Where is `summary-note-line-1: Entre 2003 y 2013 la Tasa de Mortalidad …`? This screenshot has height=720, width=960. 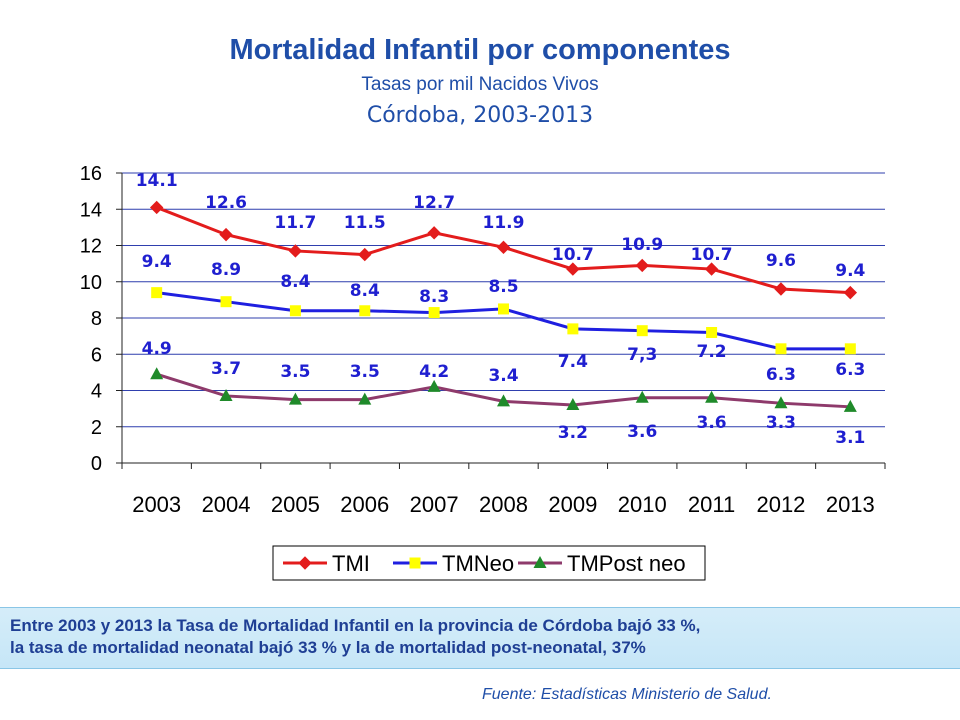 summary-note-line-1: Entre 2003 y 2013 la Tasa de Mortalidad … is located at coordinates (355, 625).